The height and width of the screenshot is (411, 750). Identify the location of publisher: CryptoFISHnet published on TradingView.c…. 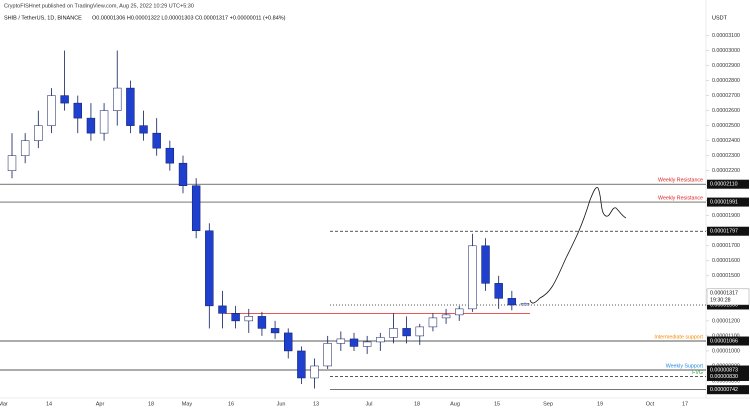
(99, 6).